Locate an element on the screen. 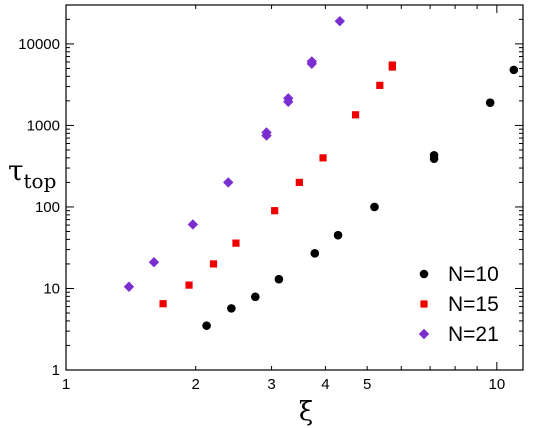 This screenshot has width=545, height=428. legend-label: N=10 is located at coordinates (473, 274).